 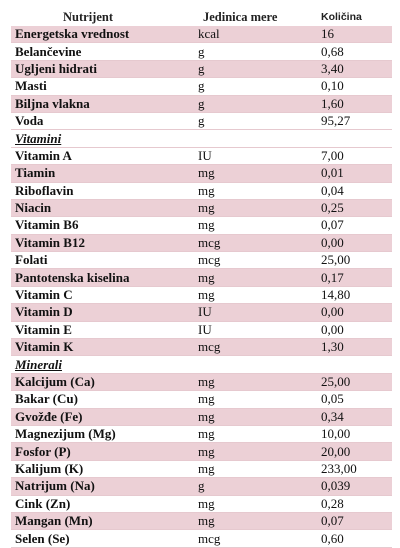 What do you see at coordinates (102, 173) in the screenshot?
I see `nutrient-name: Tiamin` at bounding box center [102, 173].